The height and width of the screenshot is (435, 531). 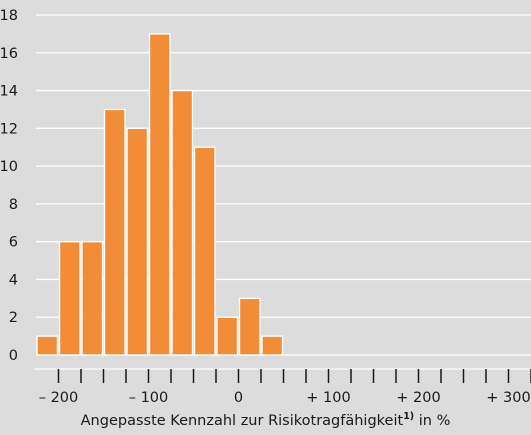 What do you see at coordinates (508, 398) in the screenshot?
I see `x-tick-label: + 300` at bounding box center [508, 398].